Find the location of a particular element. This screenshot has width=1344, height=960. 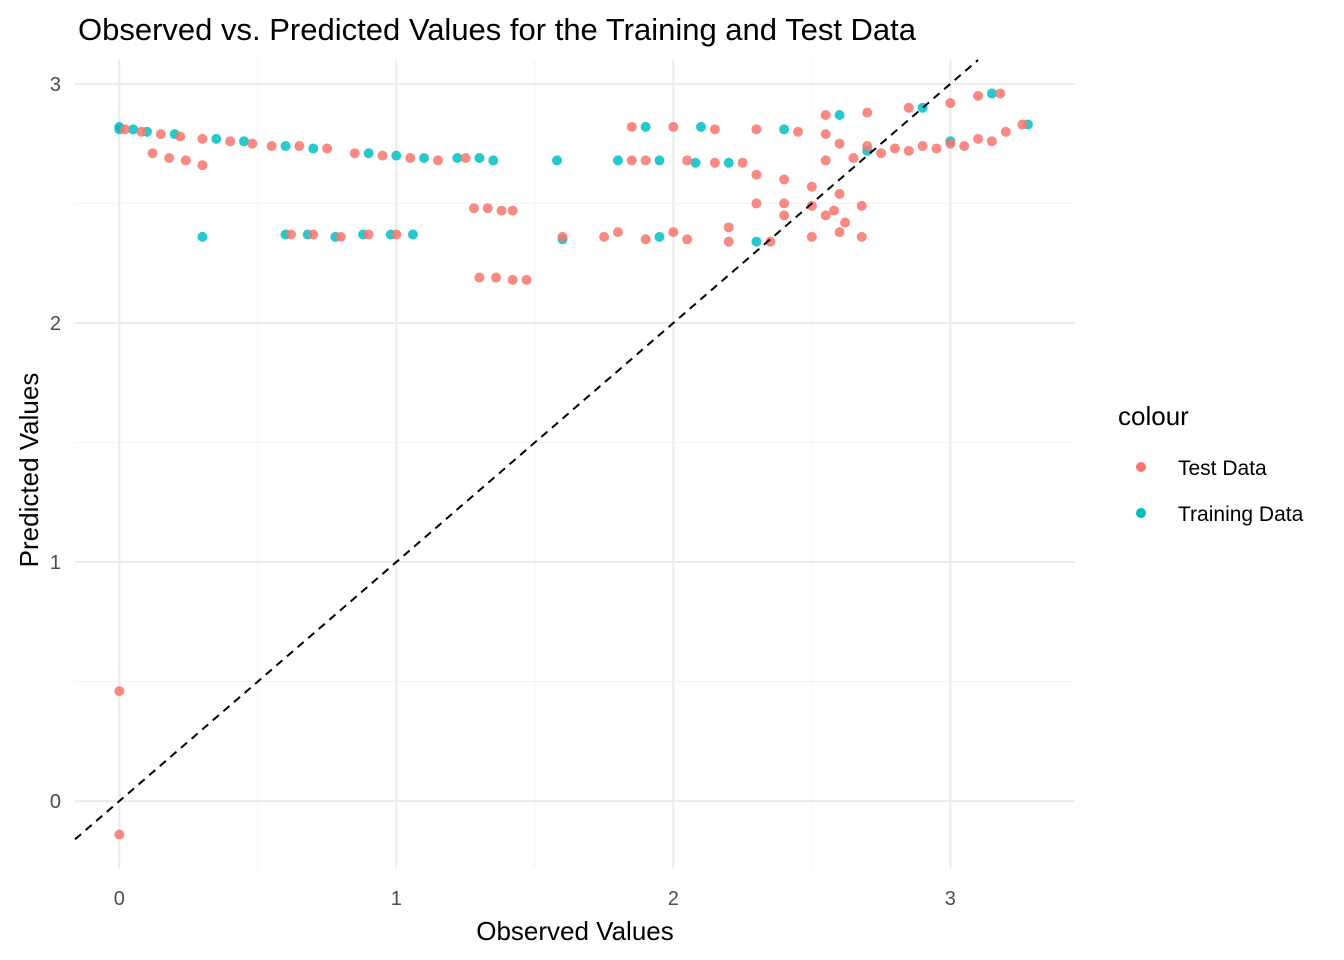

x-tick-label: 1 is located at coordinates (396, 899).